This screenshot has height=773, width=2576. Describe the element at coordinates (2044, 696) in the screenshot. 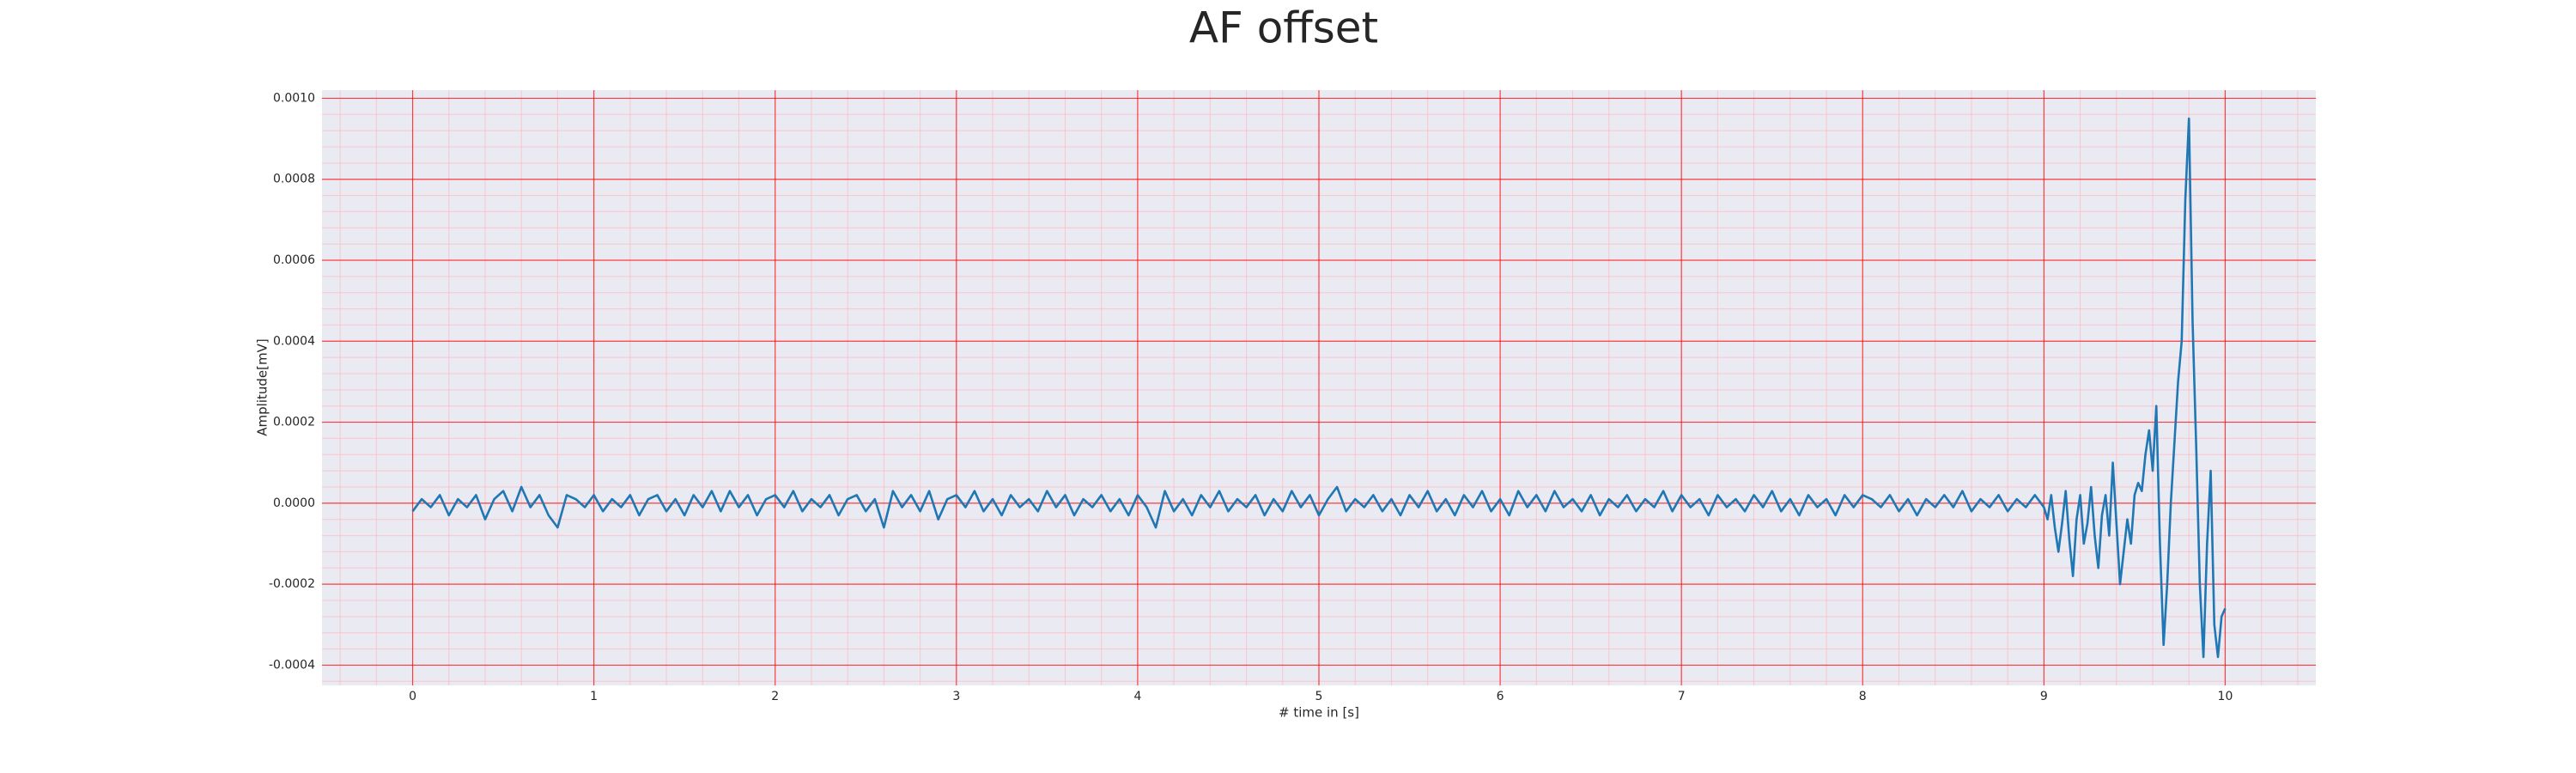

I see `x-tick-label: 9` at that location.